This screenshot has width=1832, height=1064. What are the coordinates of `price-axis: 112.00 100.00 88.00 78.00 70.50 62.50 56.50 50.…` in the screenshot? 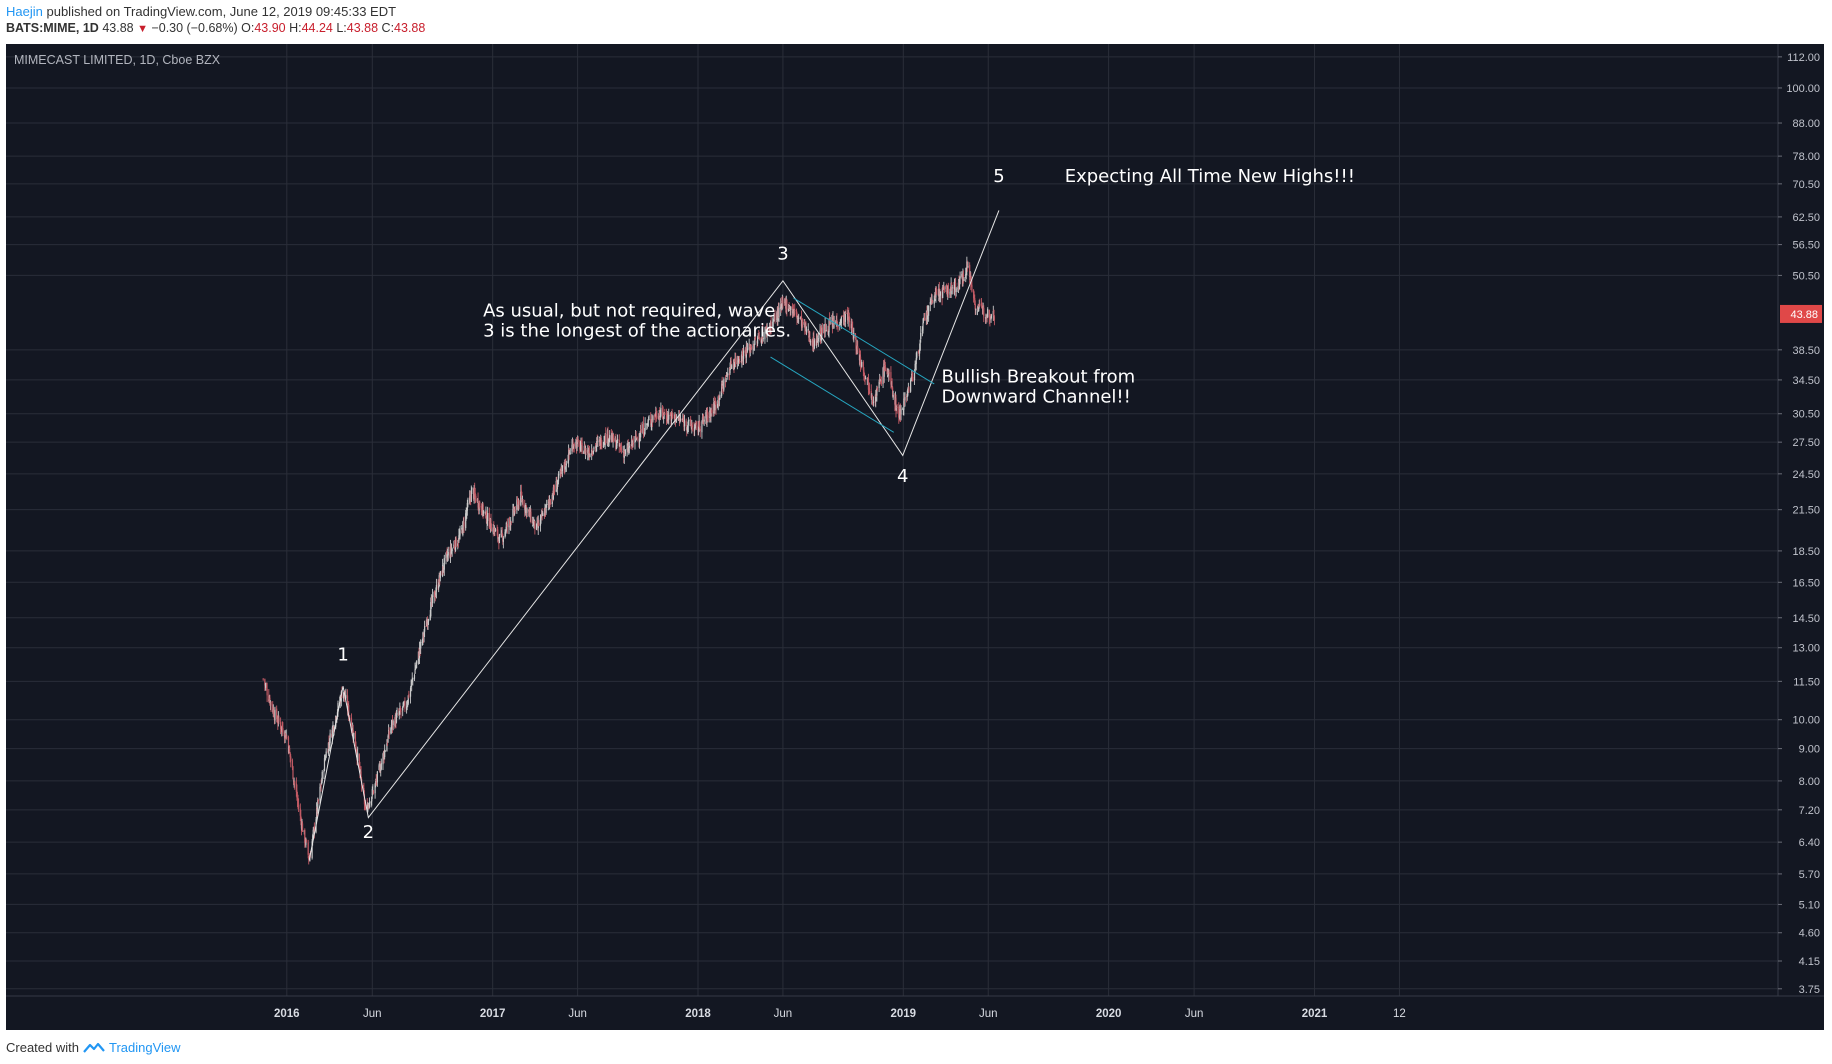 It's located at (1800, 520).